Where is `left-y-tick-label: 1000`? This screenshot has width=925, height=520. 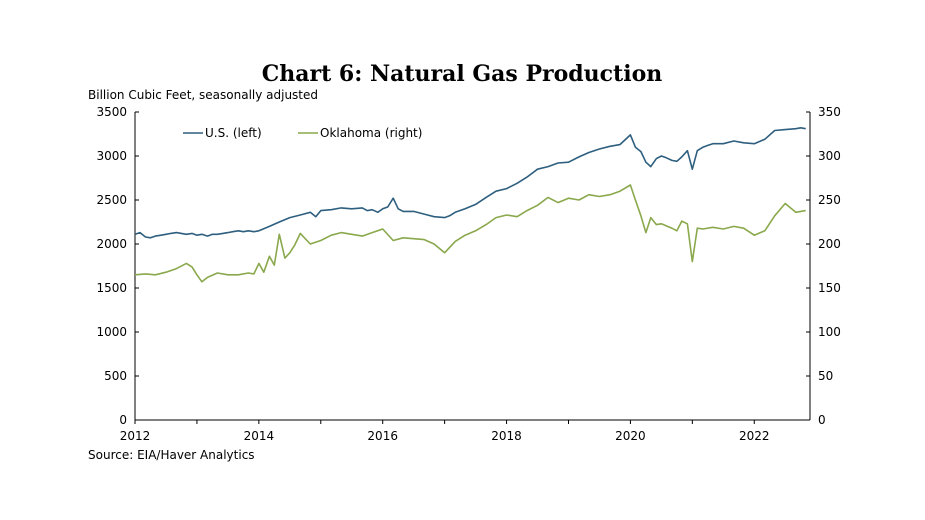 left-y-tick-label: 1000 is located at coordinates (111, 332).